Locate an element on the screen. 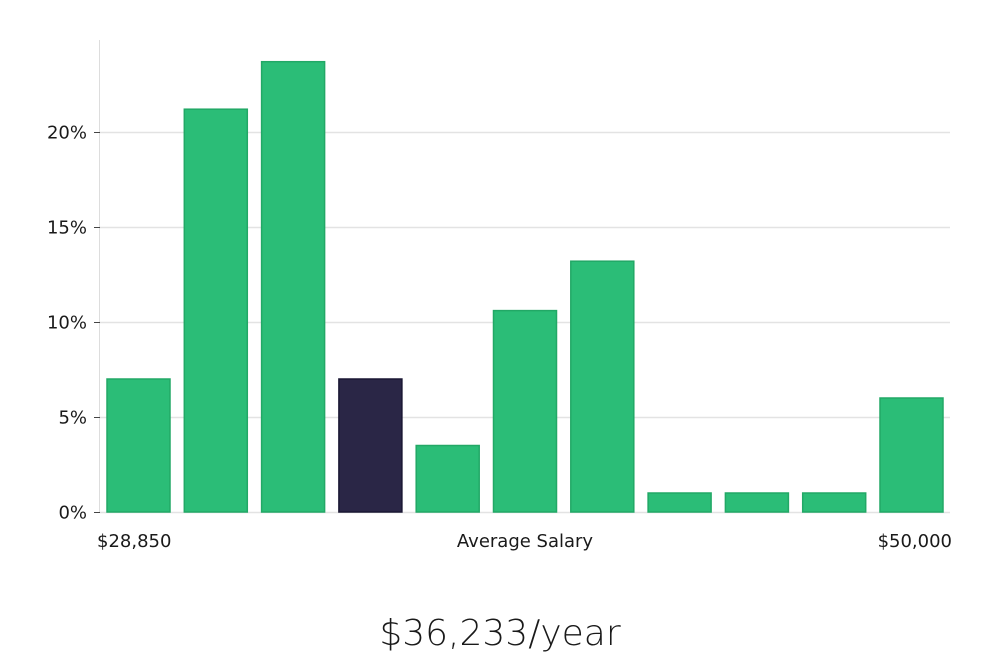  y-tick-label: 5% is located at coordinates (72, 418).